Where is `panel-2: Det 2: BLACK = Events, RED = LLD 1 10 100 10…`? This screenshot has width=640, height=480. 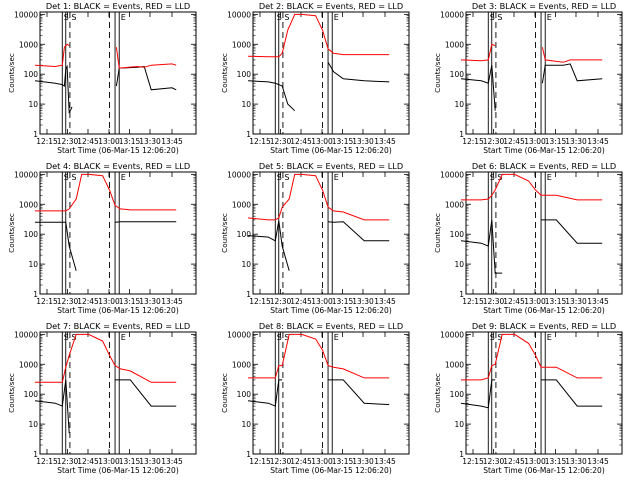
panel-2: Det 2: BLACK = Events, RED = LLD 1 10 100 10… is located at coordinates (315, 78).